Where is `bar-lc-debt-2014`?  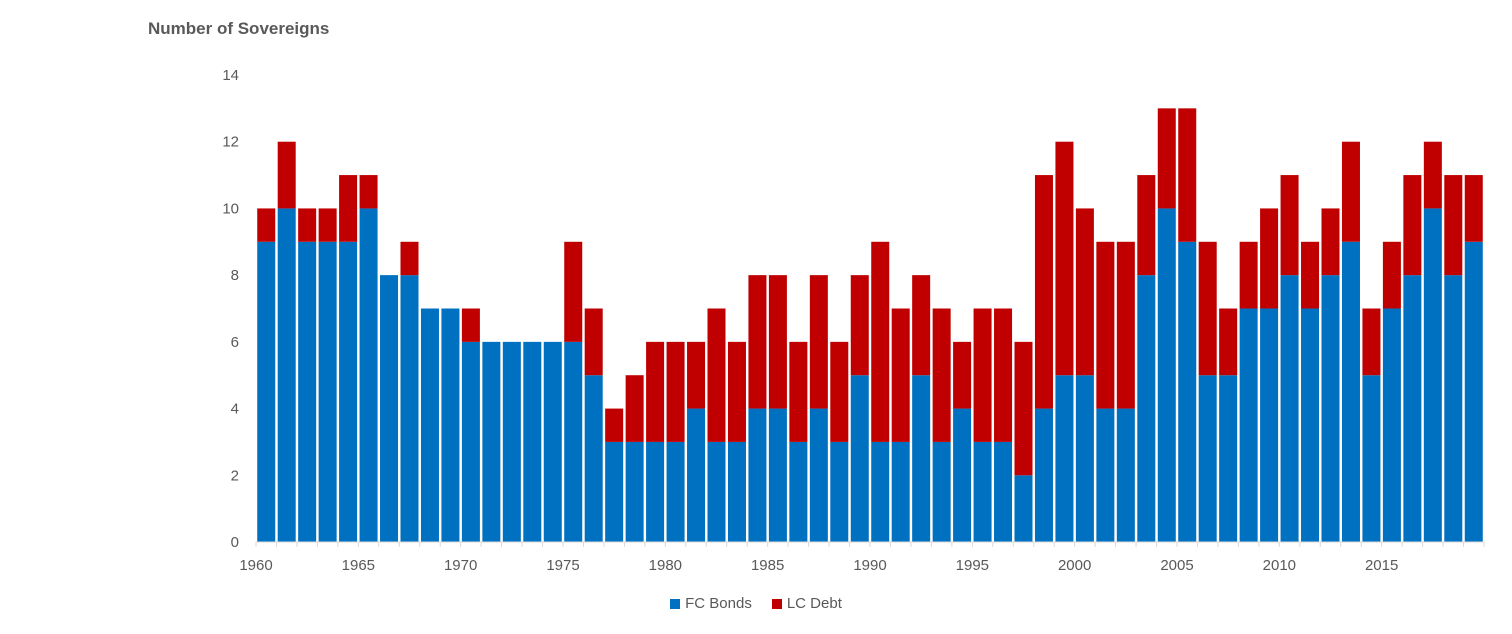
bar-lc-debt-2014 is located at coordinates (1371, 342).